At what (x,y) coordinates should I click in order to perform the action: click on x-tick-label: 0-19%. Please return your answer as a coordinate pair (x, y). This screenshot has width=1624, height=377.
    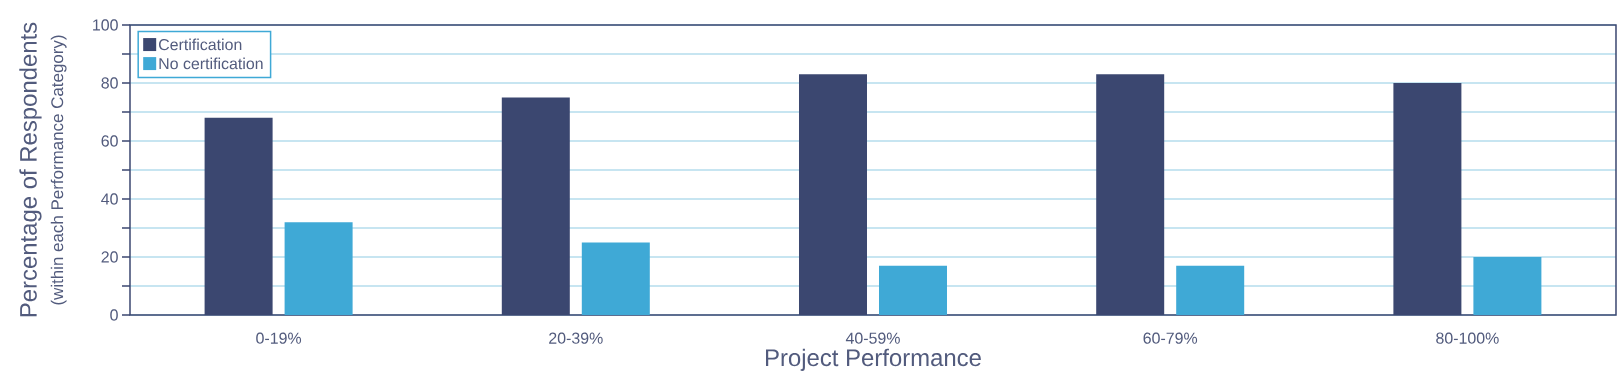
    Looking at the image, I should click on (279, 338).